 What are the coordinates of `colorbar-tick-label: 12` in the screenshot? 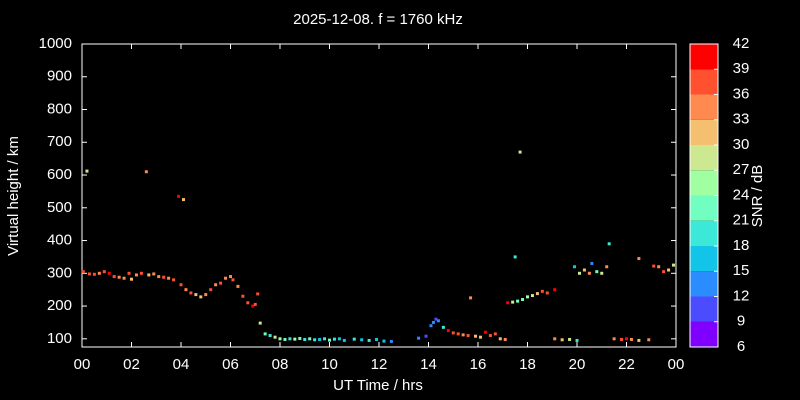 It's located at (741, 295).